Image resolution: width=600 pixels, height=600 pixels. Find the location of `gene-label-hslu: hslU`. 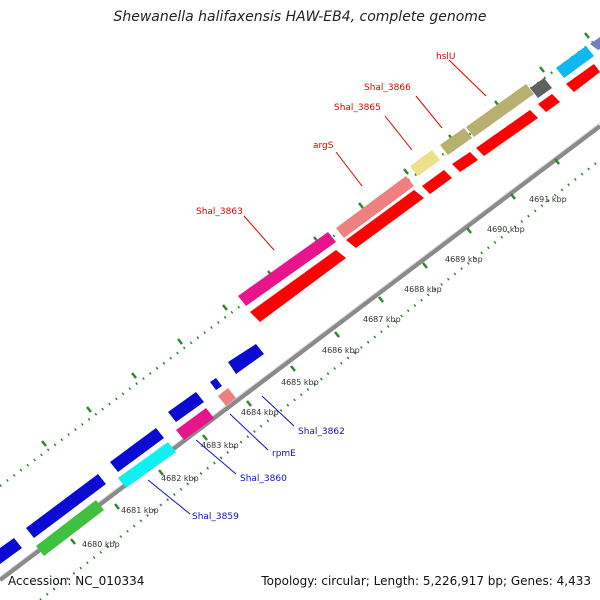

gene-label-hslu: hslU is located at coordinates (445, 57).